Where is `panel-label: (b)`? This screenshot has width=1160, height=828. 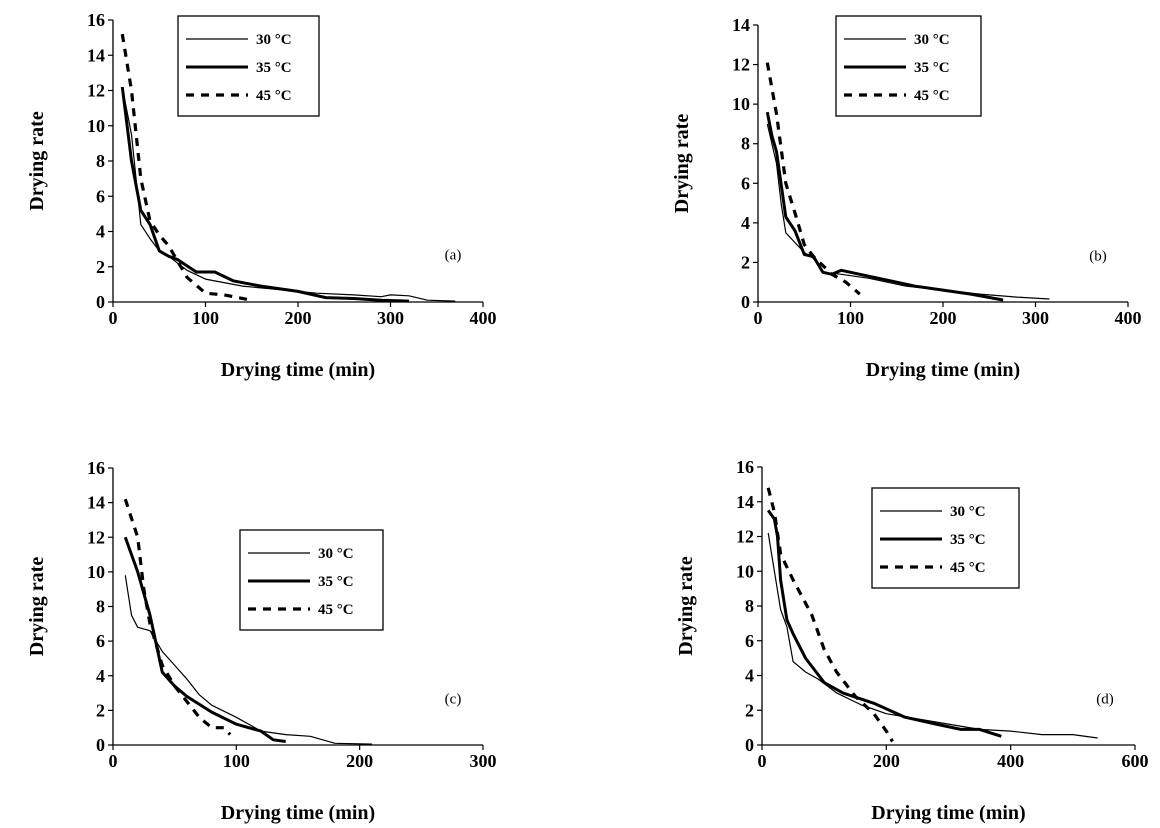 panel-label: (b) is located at coordinates (1098, 256).